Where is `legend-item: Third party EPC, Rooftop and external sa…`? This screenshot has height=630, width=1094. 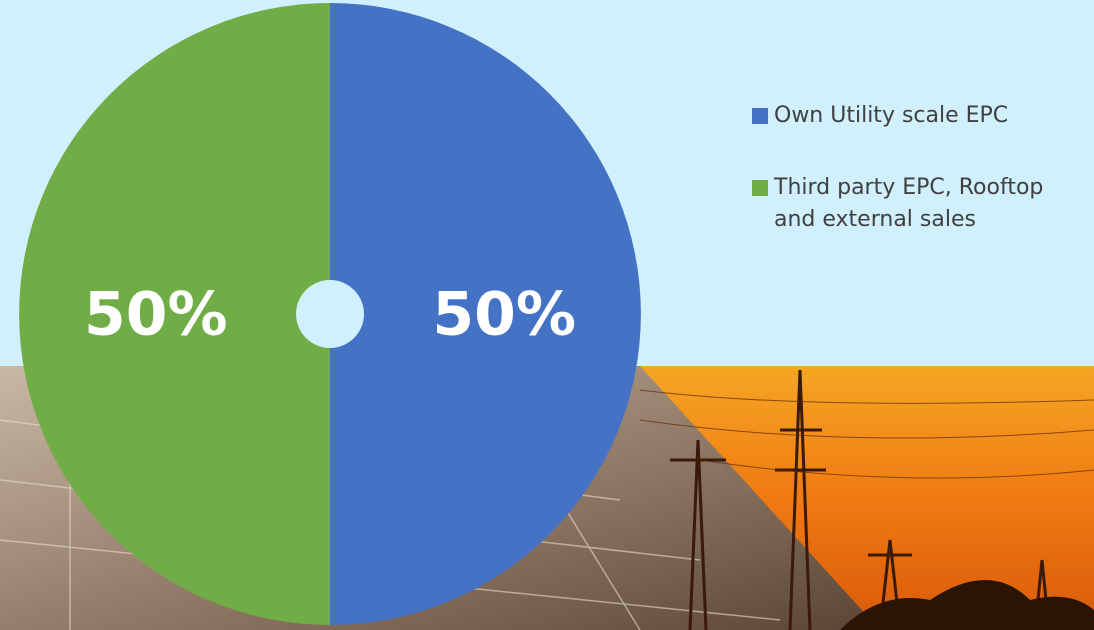 legend-item: Third party EPC, Rooftop and external sa… is located at coordinates (917, 204).